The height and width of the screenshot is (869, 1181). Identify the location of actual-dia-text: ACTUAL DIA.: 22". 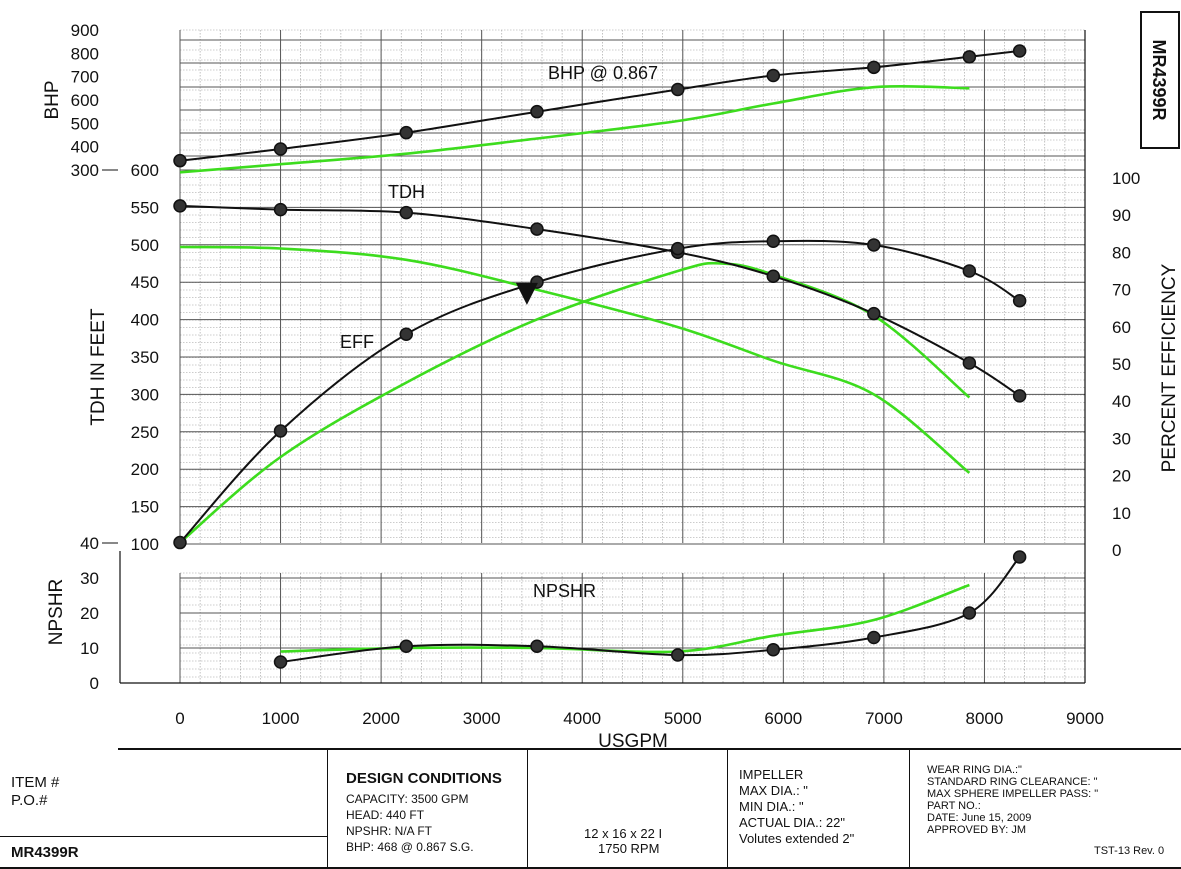
(792, 822).